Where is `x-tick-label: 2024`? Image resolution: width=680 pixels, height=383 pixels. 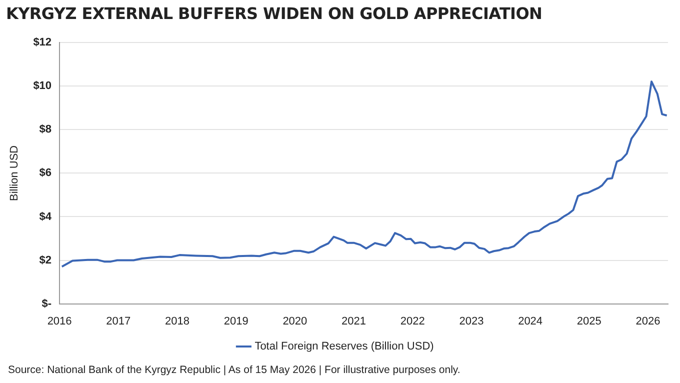
x-tick-label: 2024 is located at coordinates (530, 321).